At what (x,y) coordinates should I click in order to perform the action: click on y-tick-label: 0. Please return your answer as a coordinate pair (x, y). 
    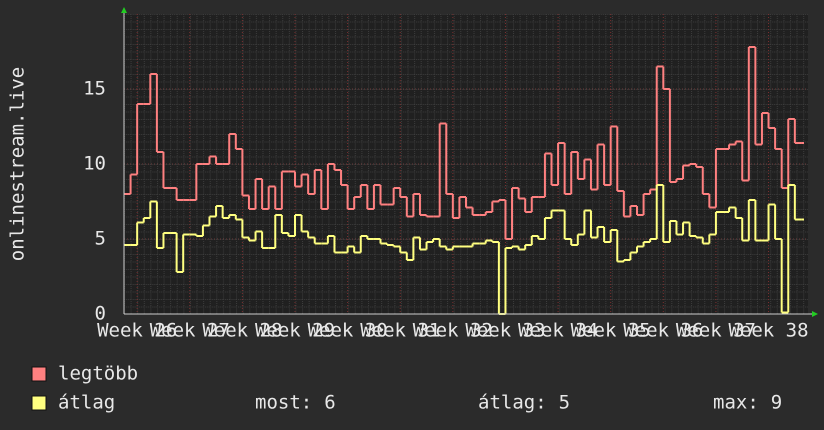
    Looking at the image, I should click on (100, 314).